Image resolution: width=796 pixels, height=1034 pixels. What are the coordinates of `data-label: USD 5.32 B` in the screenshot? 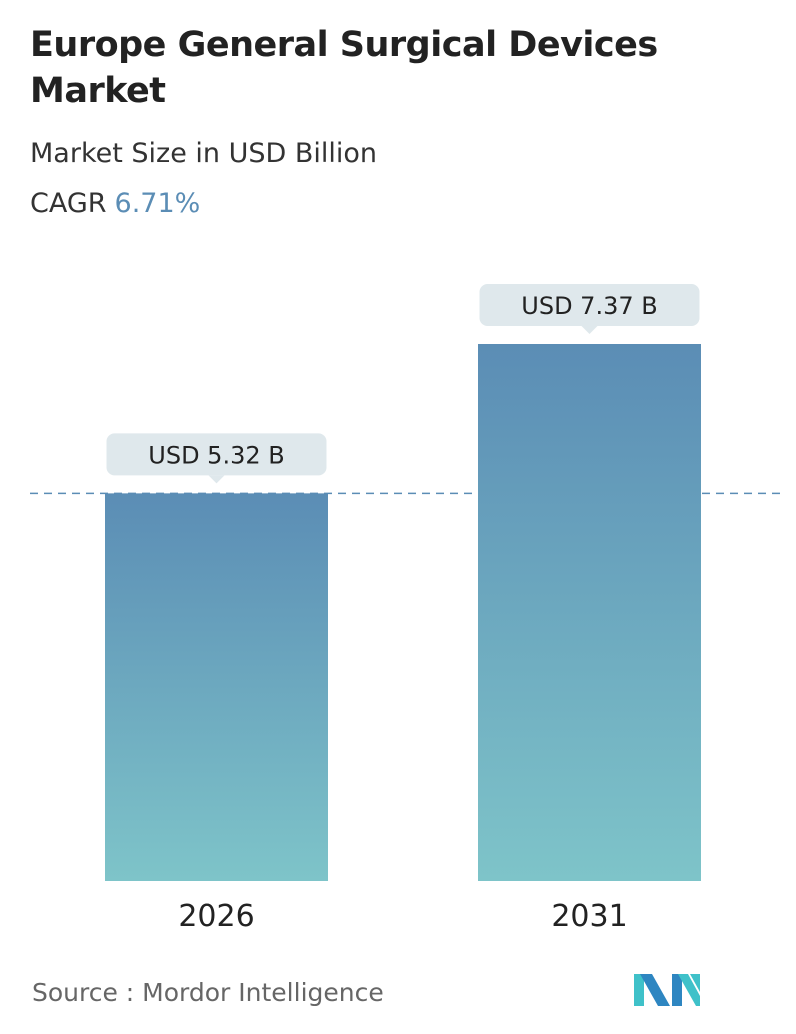 It's located at (216, 455).